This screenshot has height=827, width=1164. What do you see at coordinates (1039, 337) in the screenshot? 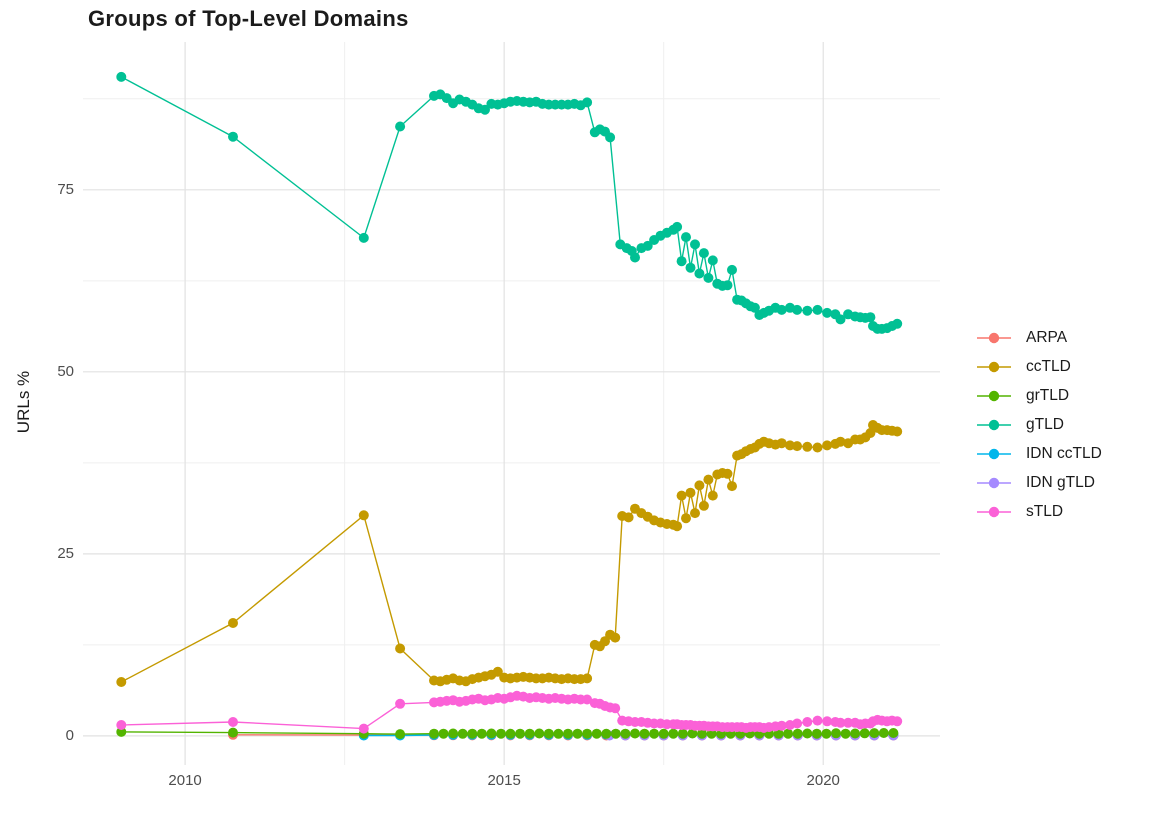
I see `legend-item-arpa: ARPA` at bounding box center [1039, 337].